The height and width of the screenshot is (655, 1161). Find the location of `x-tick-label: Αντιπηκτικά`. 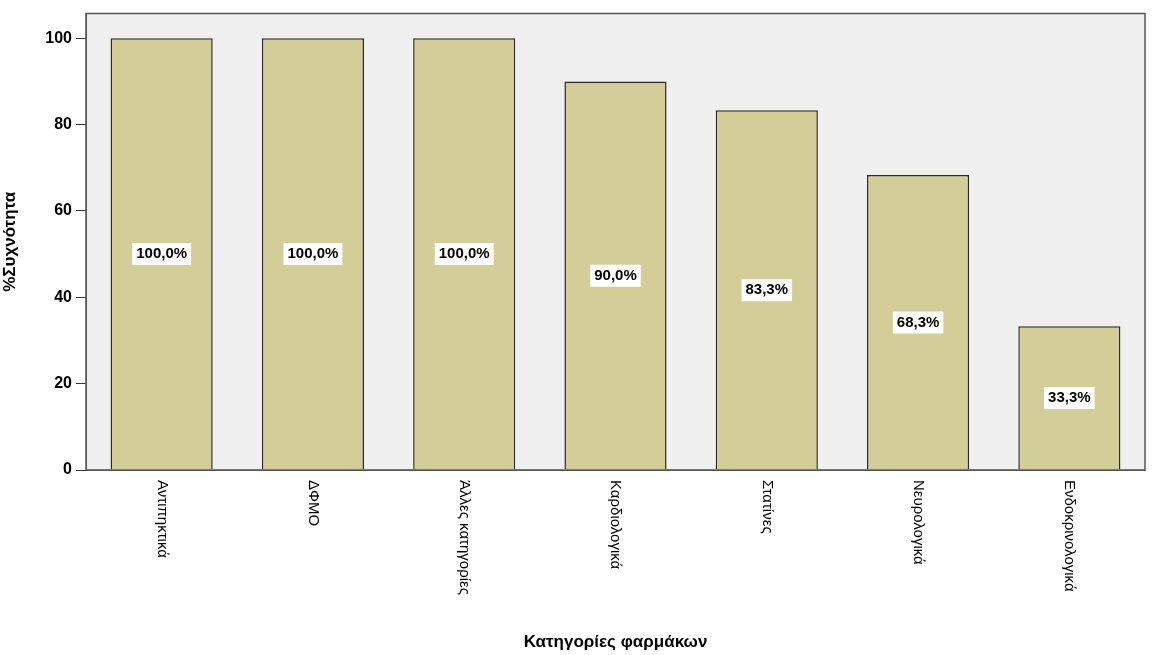

x-tick-label: Αντιπηκτικά is located at coordinates (163, 519).